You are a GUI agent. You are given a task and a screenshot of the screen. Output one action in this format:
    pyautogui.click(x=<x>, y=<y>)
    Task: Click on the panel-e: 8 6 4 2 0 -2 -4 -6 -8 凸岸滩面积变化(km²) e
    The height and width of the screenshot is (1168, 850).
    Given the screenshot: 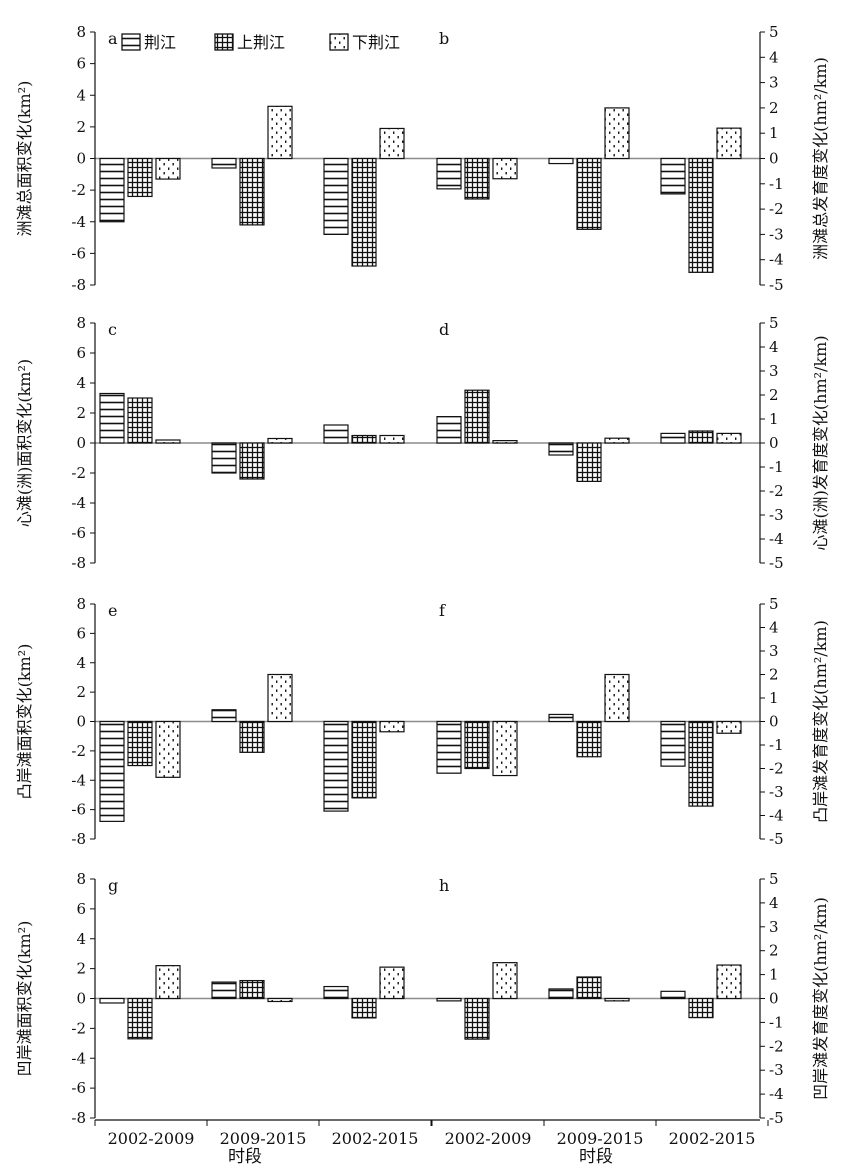 What is the action you would take?
    pyautogui.click(x=223, y=721)
    